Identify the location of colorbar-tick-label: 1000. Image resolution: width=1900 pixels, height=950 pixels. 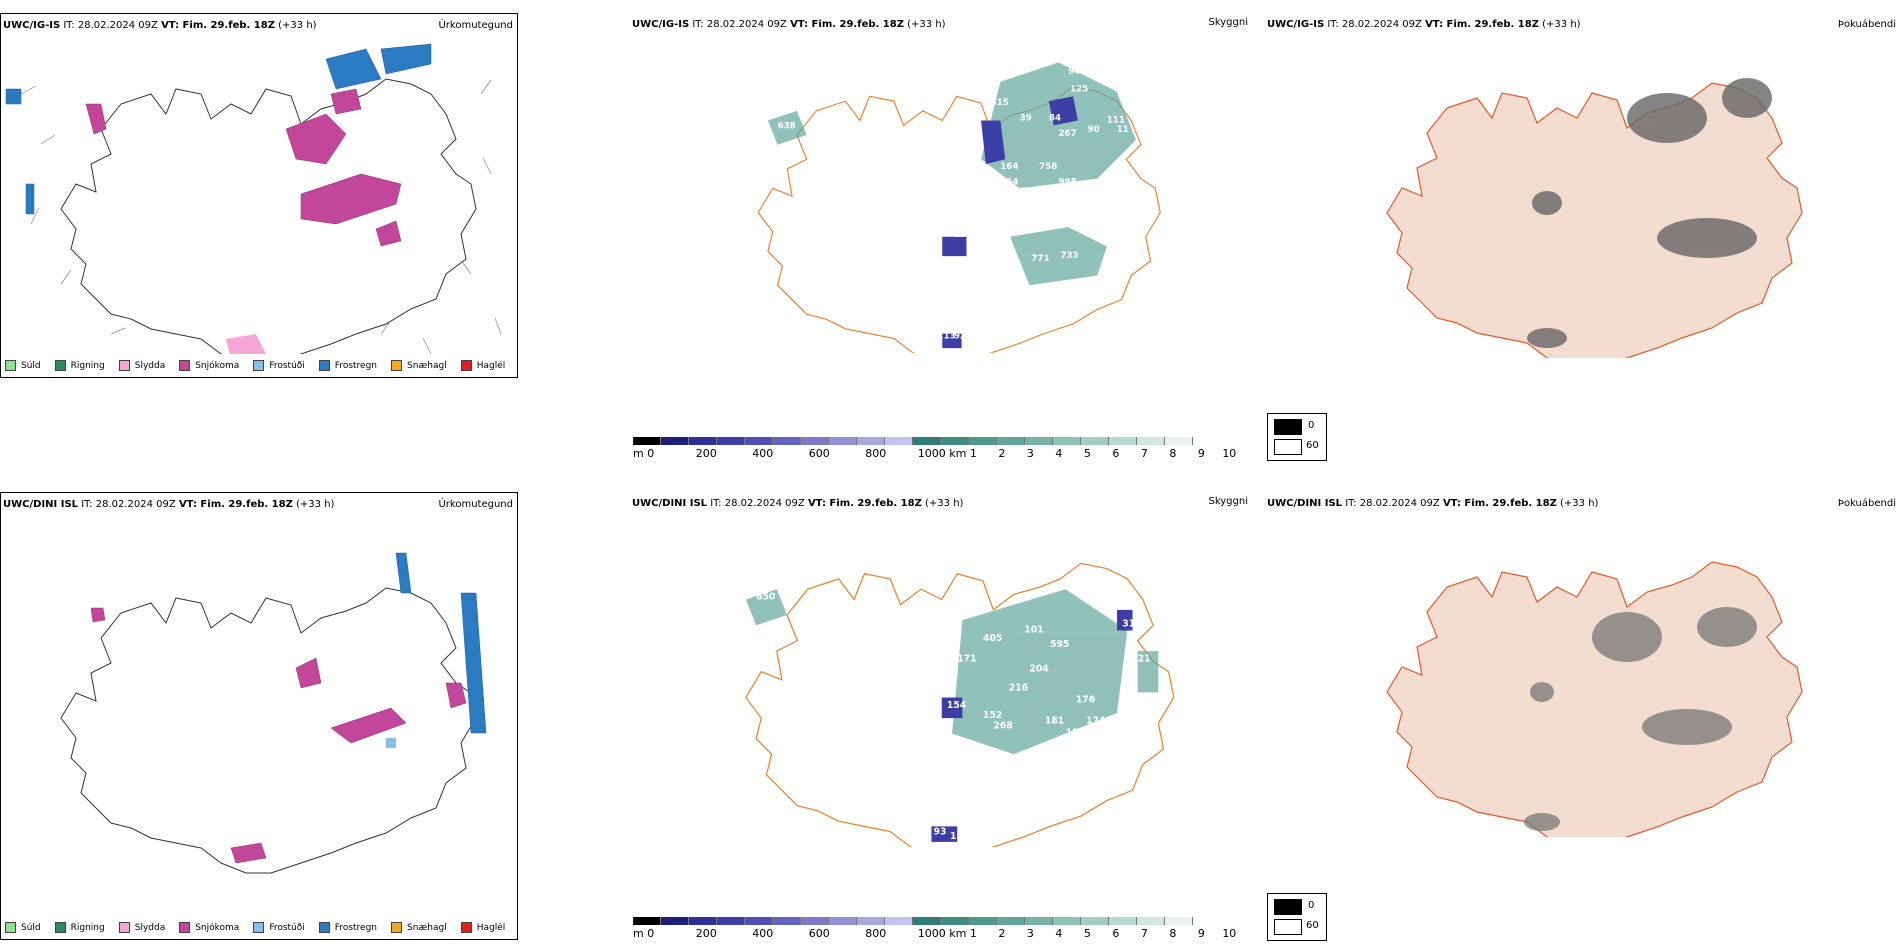
(931, 453).